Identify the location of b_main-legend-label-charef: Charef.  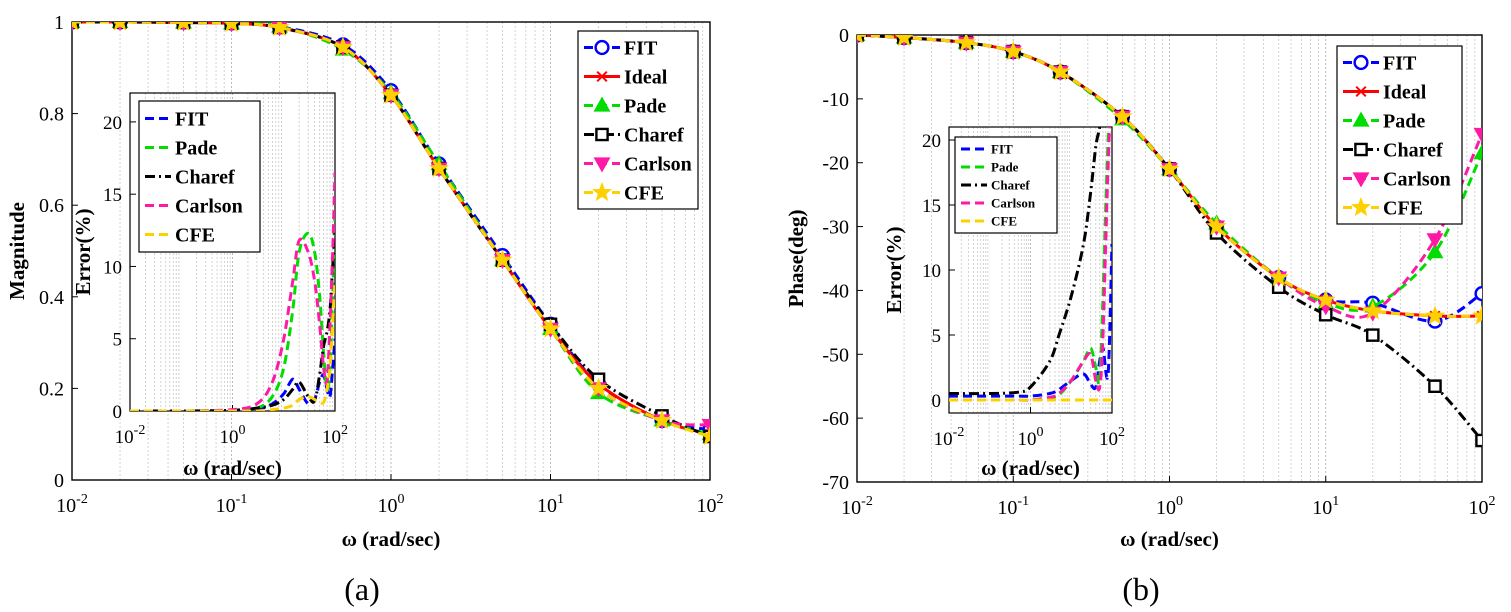
(1413, 151).